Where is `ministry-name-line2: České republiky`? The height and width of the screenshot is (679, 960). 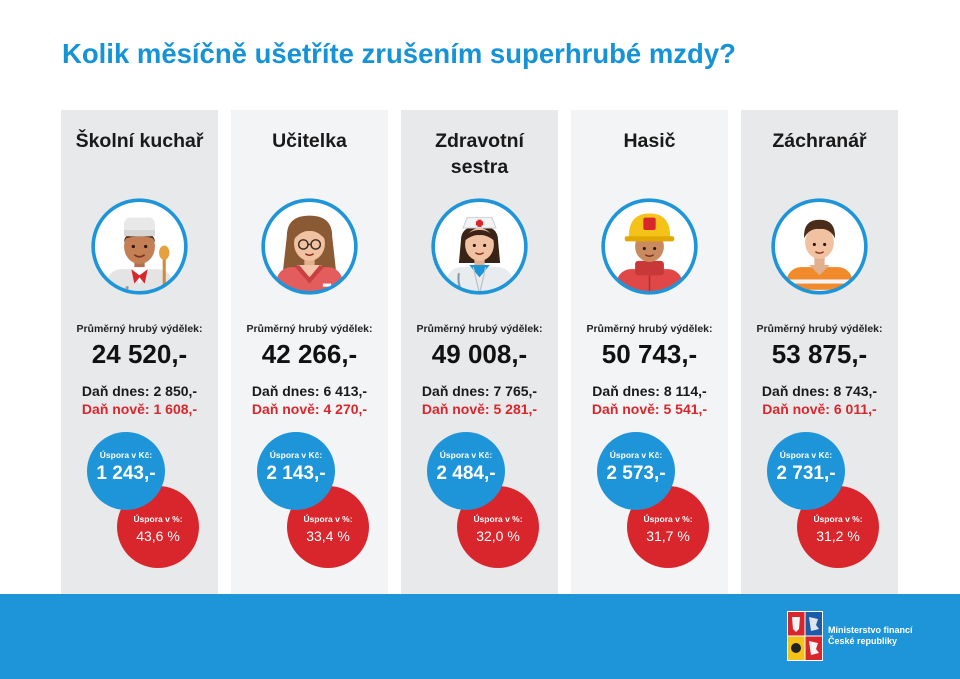 ministry-name-line2: České republiky is located at coordinates (863, 641).